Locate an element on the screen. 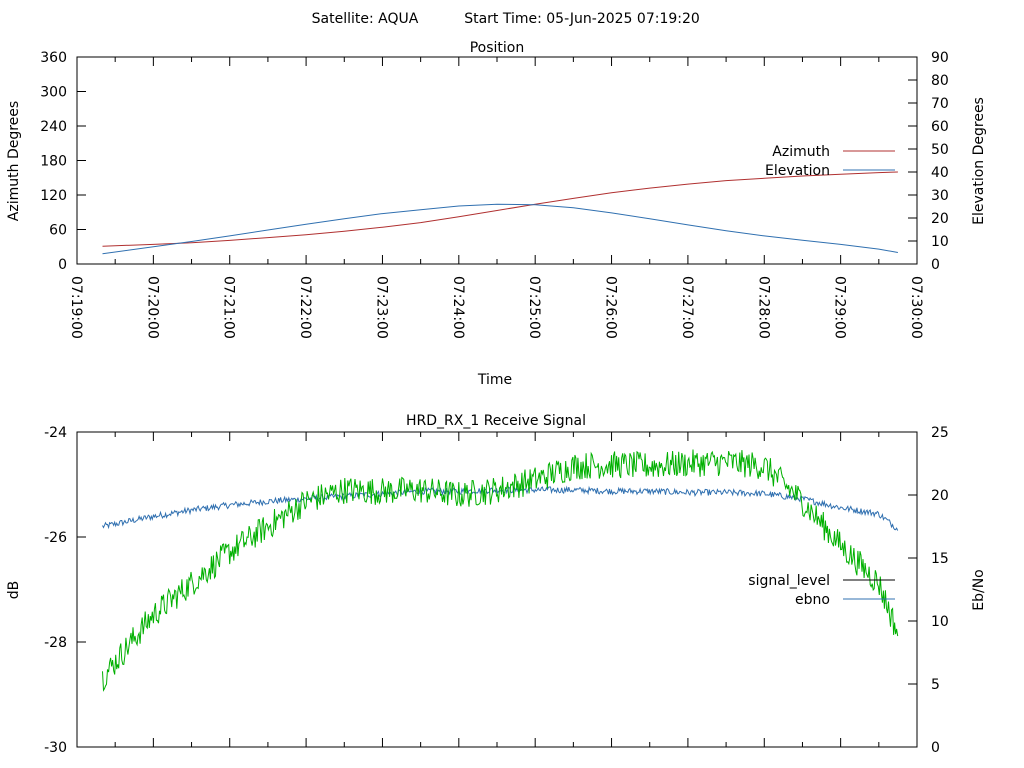 This screenshot has height=768, width=1024. position-x-axis-label: Time is located at coordinates (494, 380).